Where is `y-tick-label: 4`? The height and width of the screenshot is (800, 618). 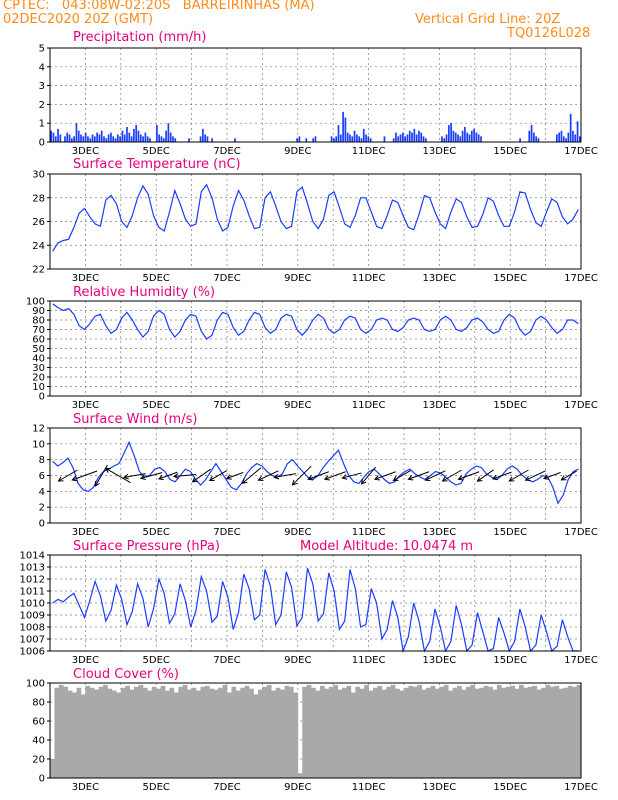
y-tick-label: 4 is located at coordinates (42, 67).